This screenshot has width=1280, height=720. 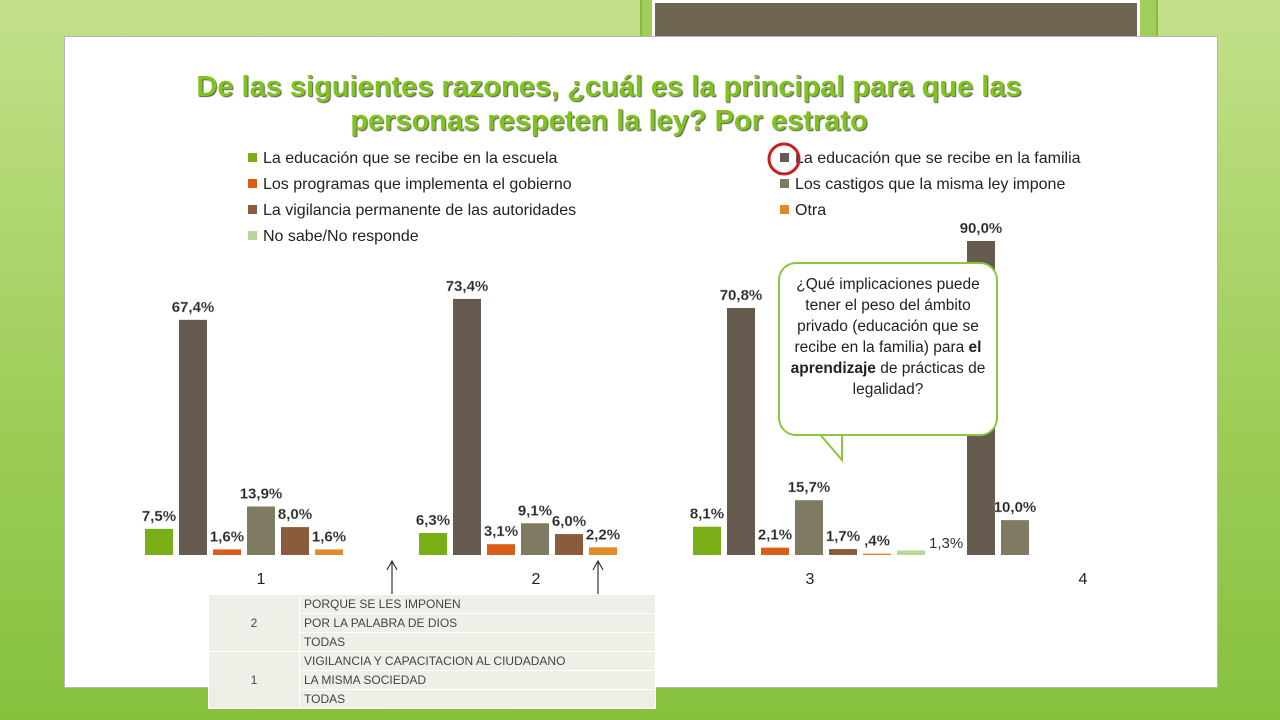 I want to click on data-label: 15,7%, so click(x=809, y=487).